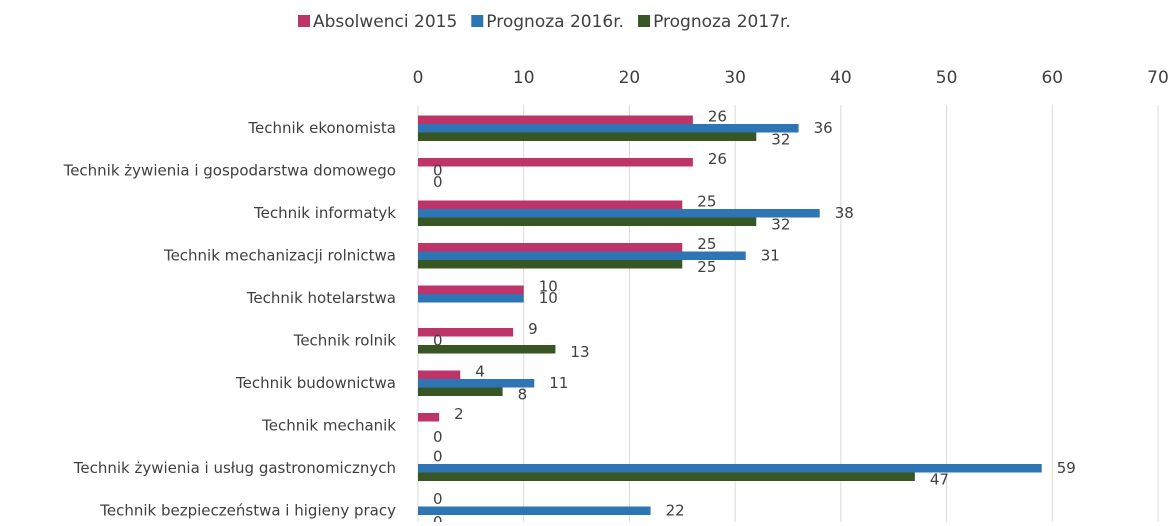  I want to click on y-tick-label: Technik żywienia i gospodarstwa domowego, so click(229, 170).